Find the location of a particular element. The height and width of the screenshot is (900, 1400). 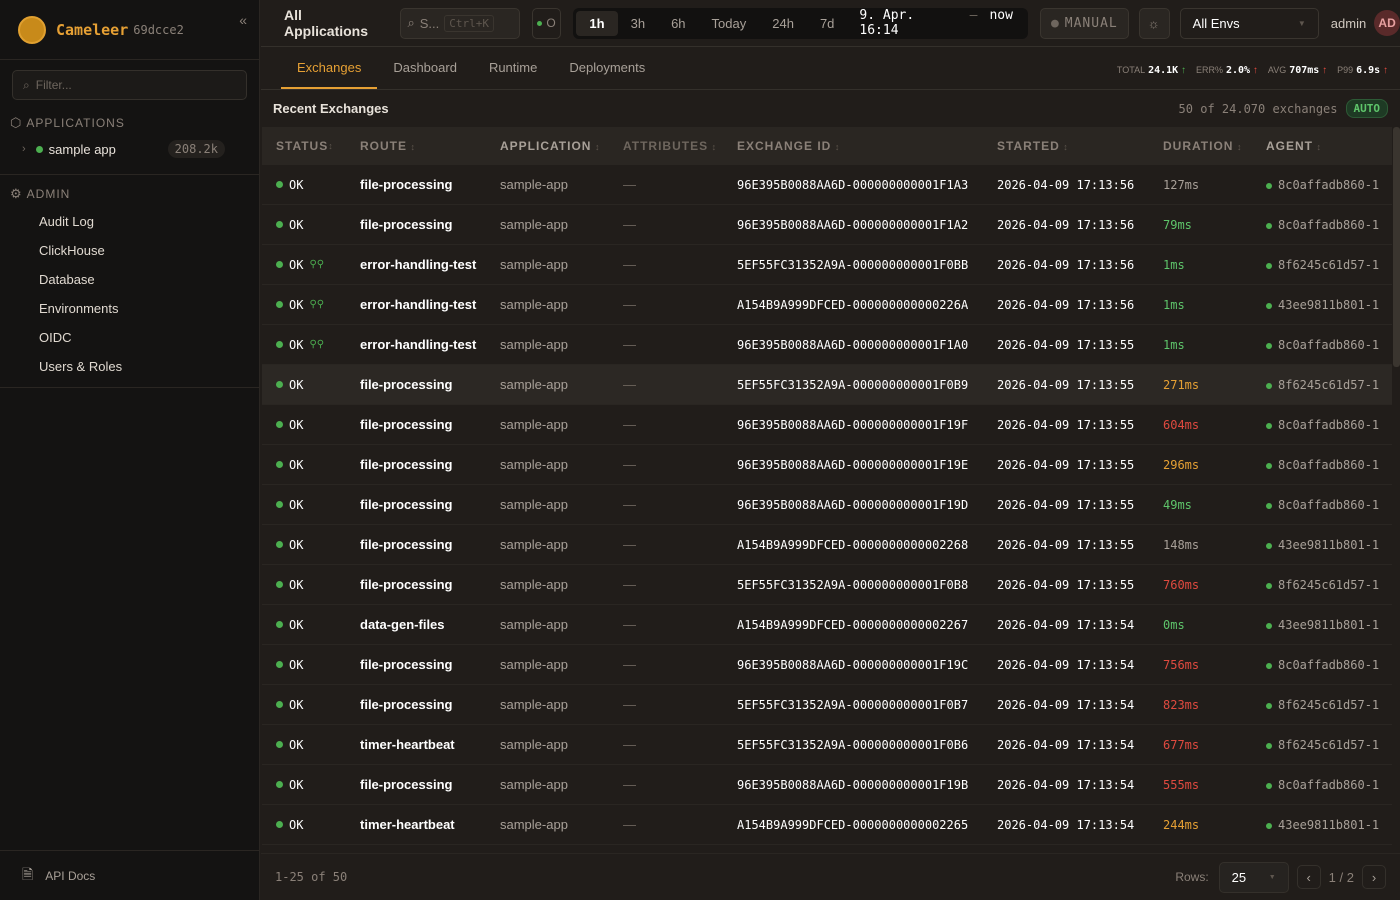

sidebar-app-item: › sample app 208.2k is located at coordinates (129, 149).